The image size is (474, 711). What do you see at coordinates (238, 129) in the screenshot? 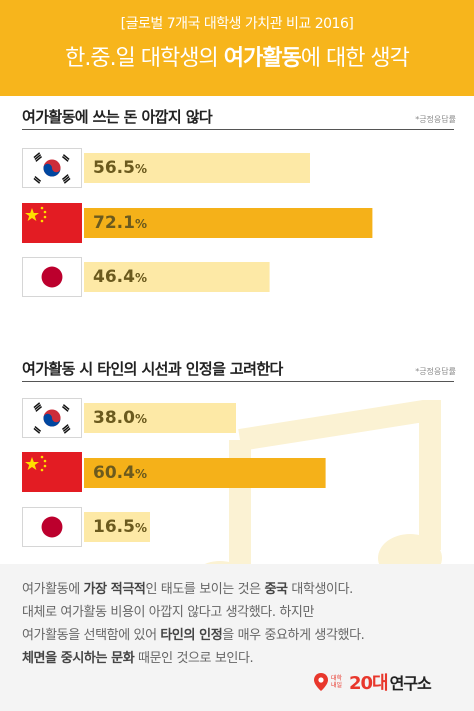
I see `chart1-divider` at bounding box center [238, 129].